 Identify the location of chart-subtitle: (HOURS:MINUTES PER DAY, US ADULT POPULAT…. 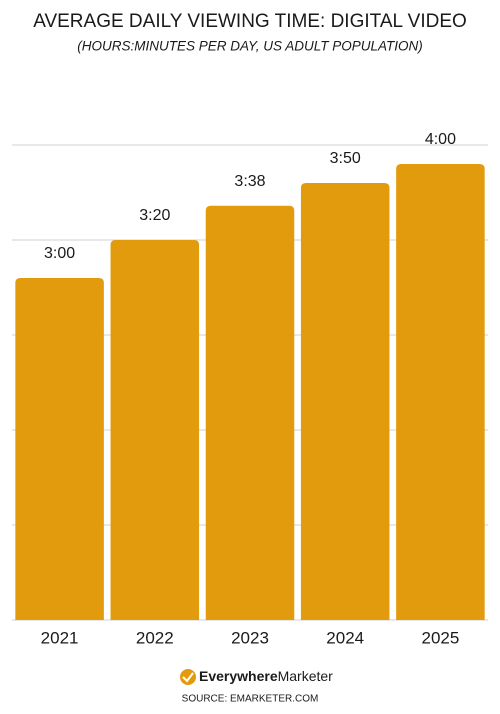
(250, 46).